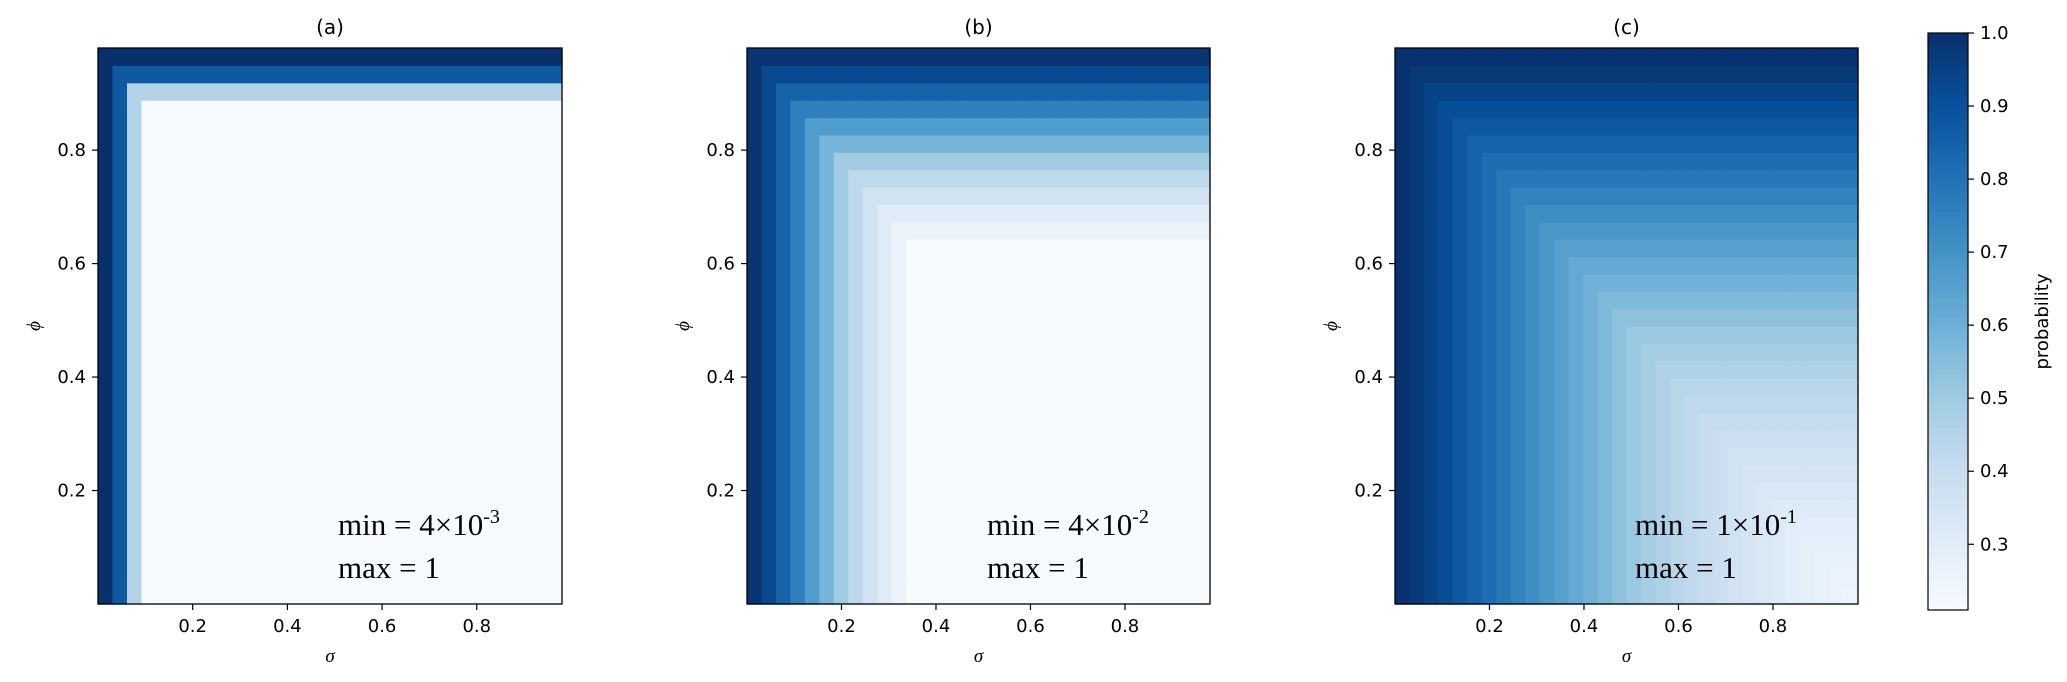  I want to click on colorbar-tick-label: 0.3, so click(1994, 544).